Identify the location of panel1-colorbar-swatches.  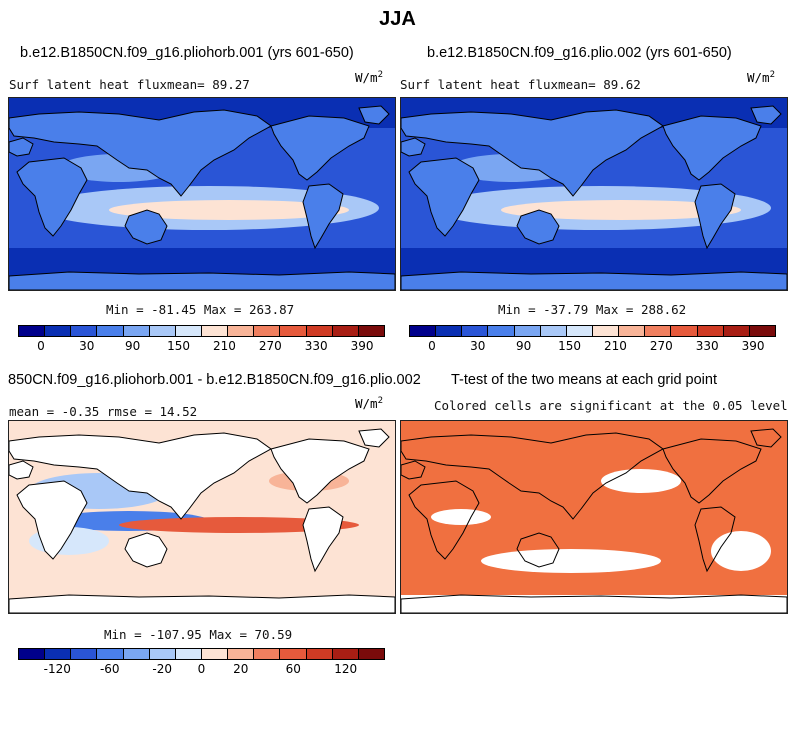
(201, 331).